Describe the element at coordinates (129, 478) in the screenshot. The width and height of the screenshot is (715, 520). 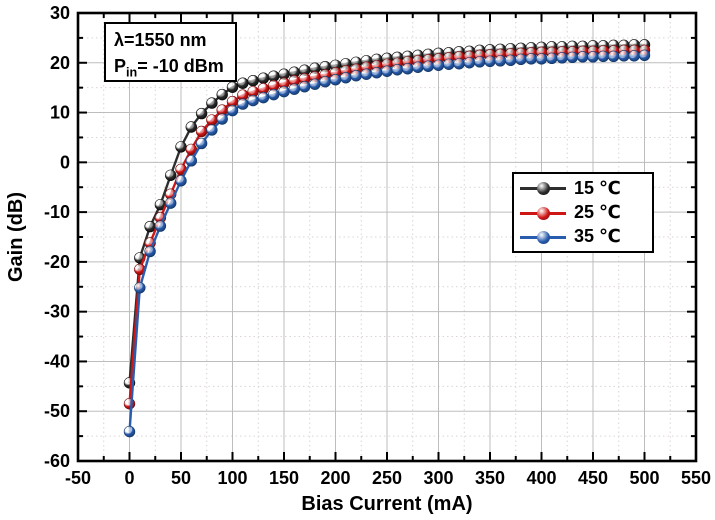
I see `x-tick-label: 0` at that location.